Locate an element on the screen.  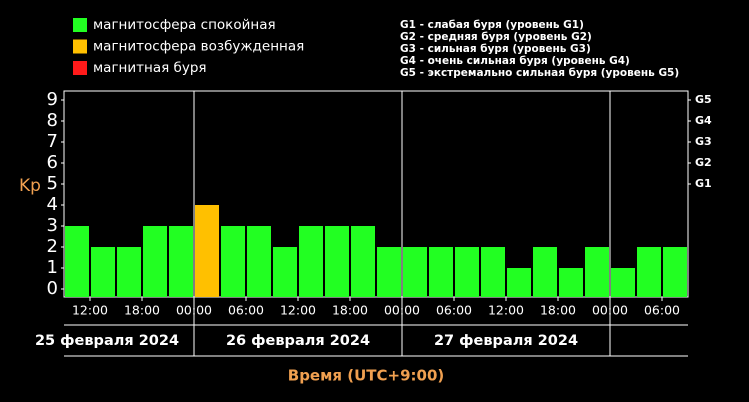
storm-level-text: G2 - средняя буря (уровень G2) is located at coordinates (496, 37).